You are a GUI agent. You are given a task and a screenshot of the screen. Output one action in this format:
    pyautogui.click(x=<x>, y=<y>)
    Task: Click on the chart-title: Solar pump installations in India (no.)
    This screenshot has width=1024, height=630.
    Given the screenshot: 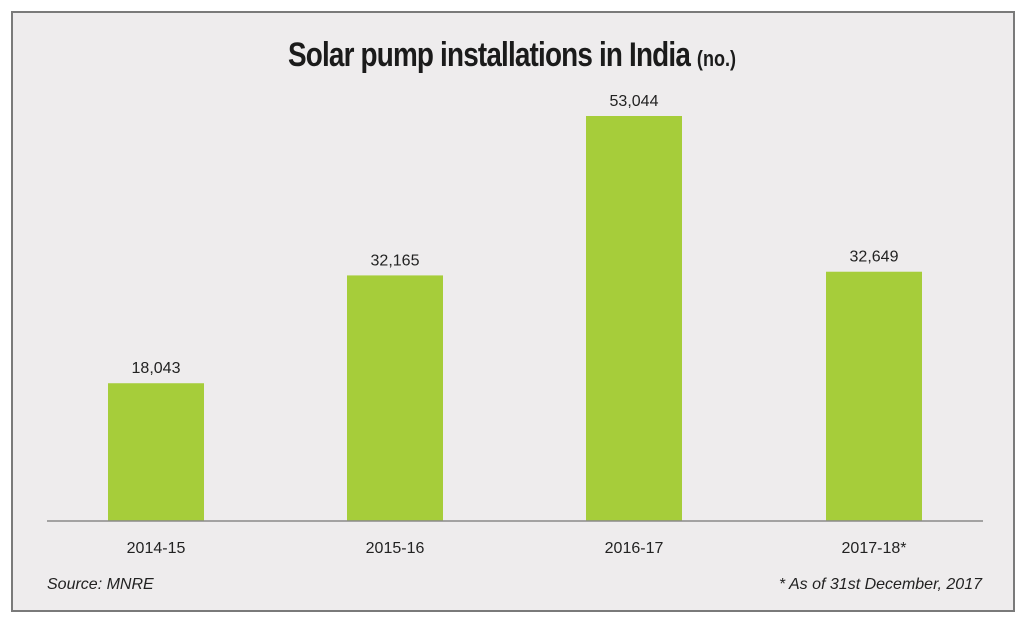 What is the action you would take?
    pyautogui.click(x=512, y=55)
    